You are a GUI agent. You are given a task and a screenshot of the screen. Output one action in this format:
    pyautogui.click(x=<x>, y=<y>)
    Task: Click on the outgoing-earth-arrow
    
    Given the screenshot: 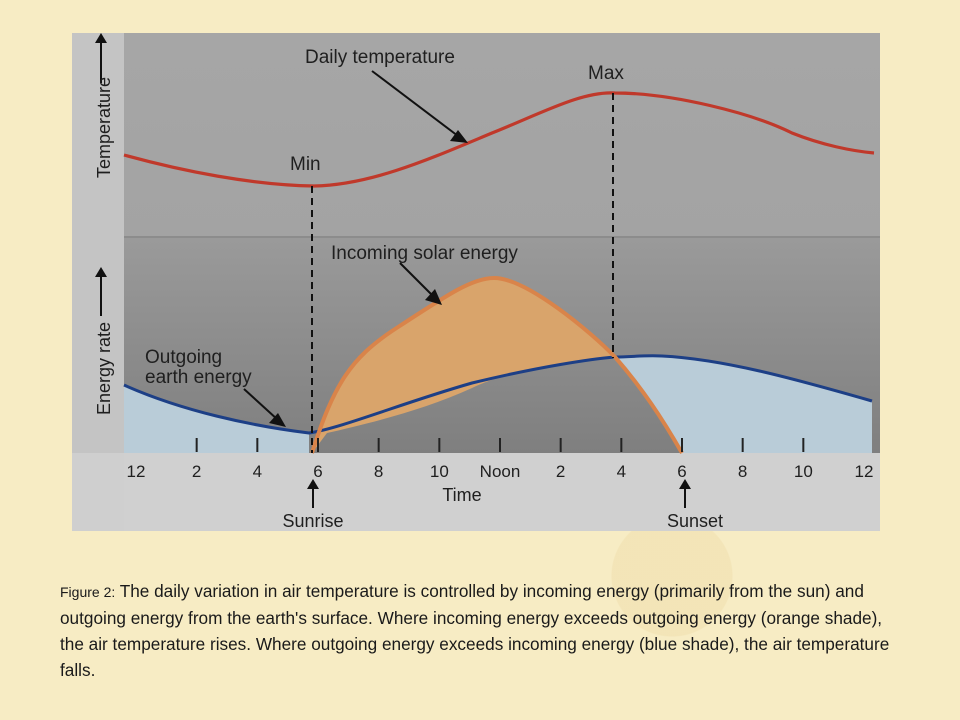 What is the action you would take?
    pyautogui.click(x=264, y=407)
    